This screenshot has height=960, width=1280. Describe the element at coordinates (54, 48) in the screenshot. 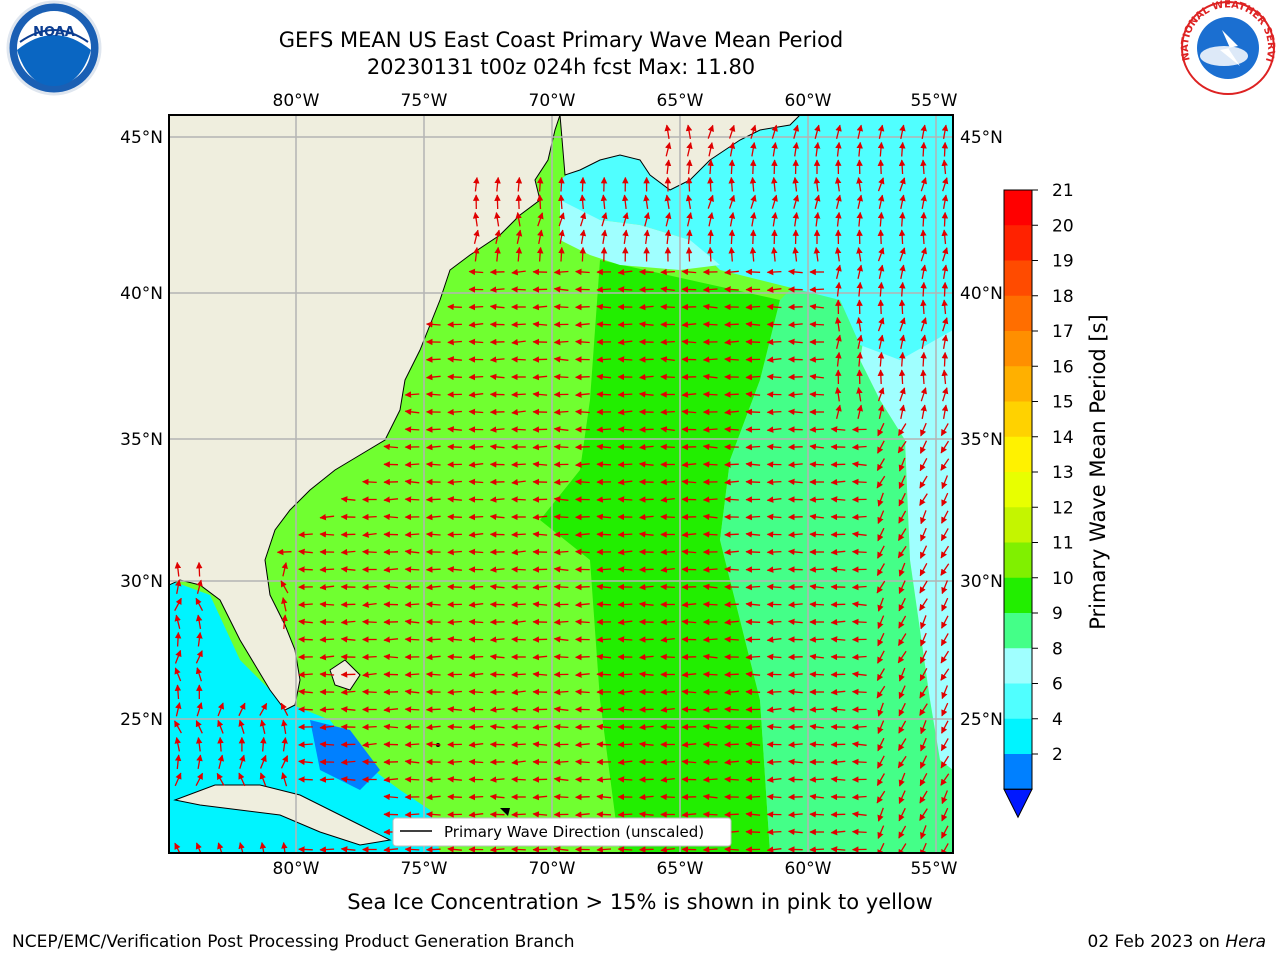

I see `noaa-logo: NOAA` at that location.